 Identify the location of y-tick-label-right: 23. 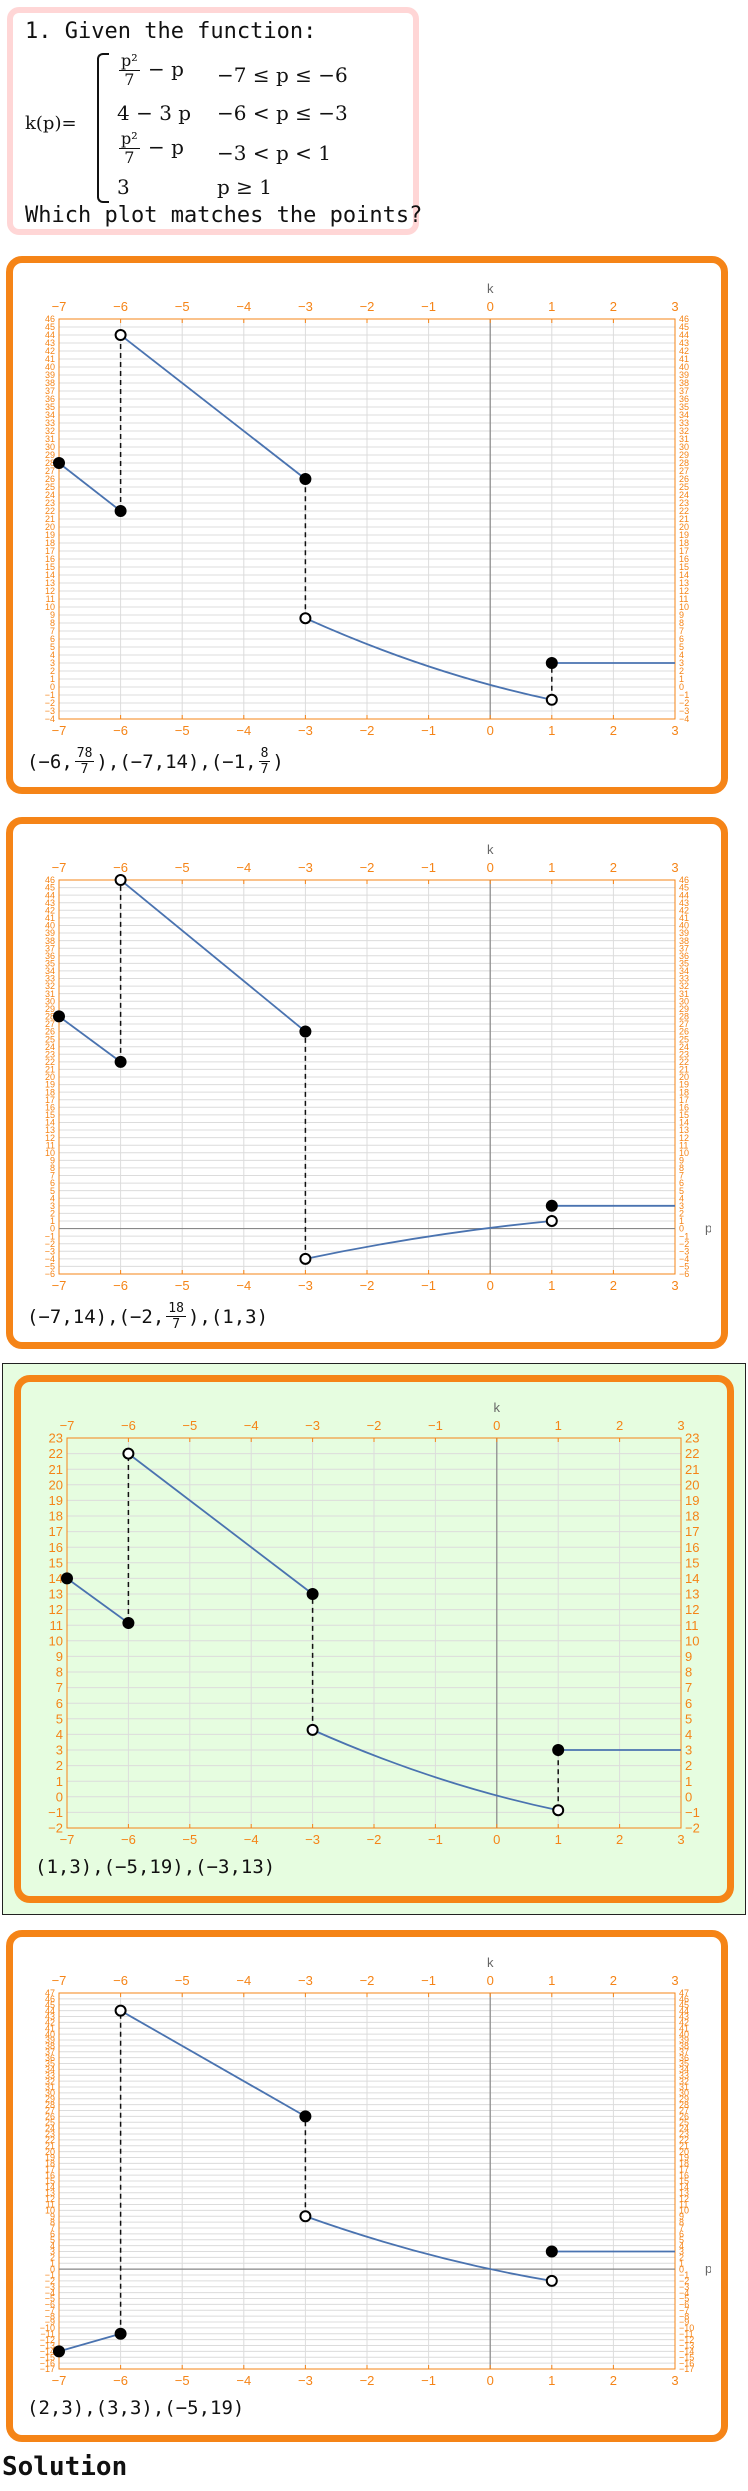
(684, 2134).